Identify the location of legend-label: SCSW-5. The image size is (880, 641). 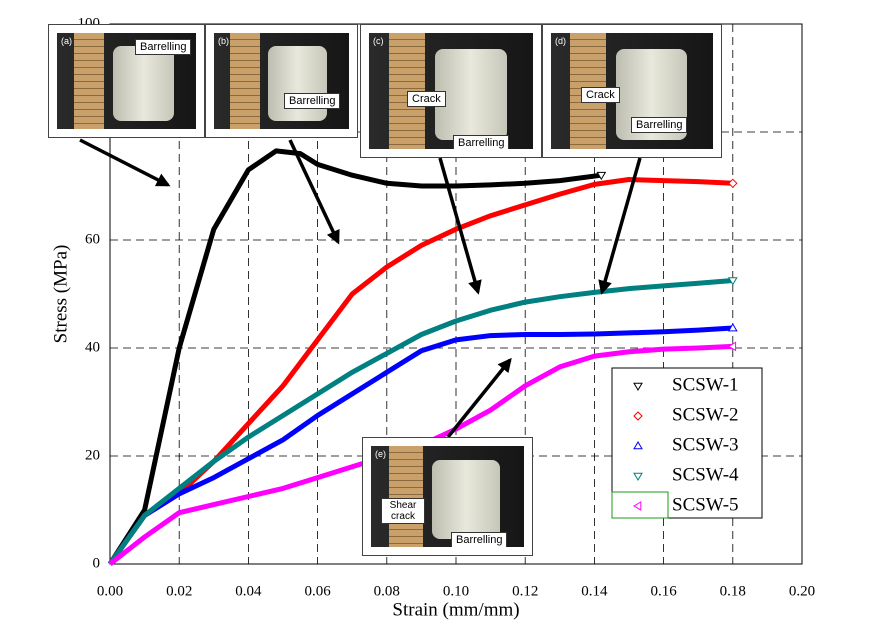
(705, 504).